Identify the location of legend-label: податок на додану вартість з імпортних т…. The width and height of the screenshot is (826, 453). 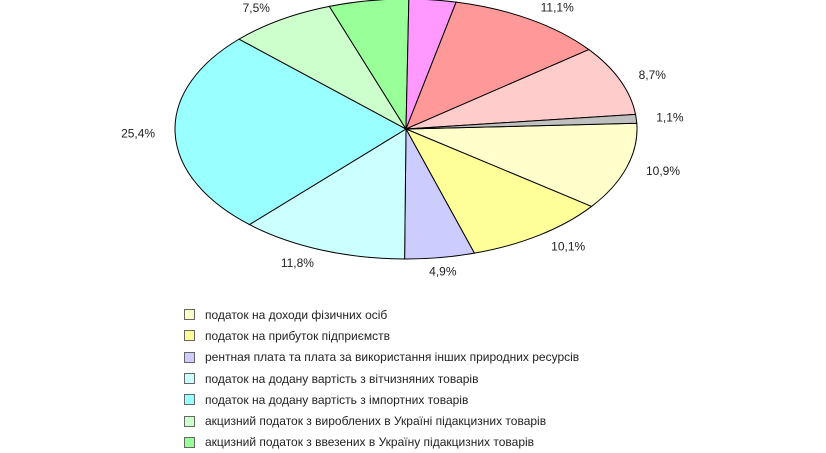
(337, 399).